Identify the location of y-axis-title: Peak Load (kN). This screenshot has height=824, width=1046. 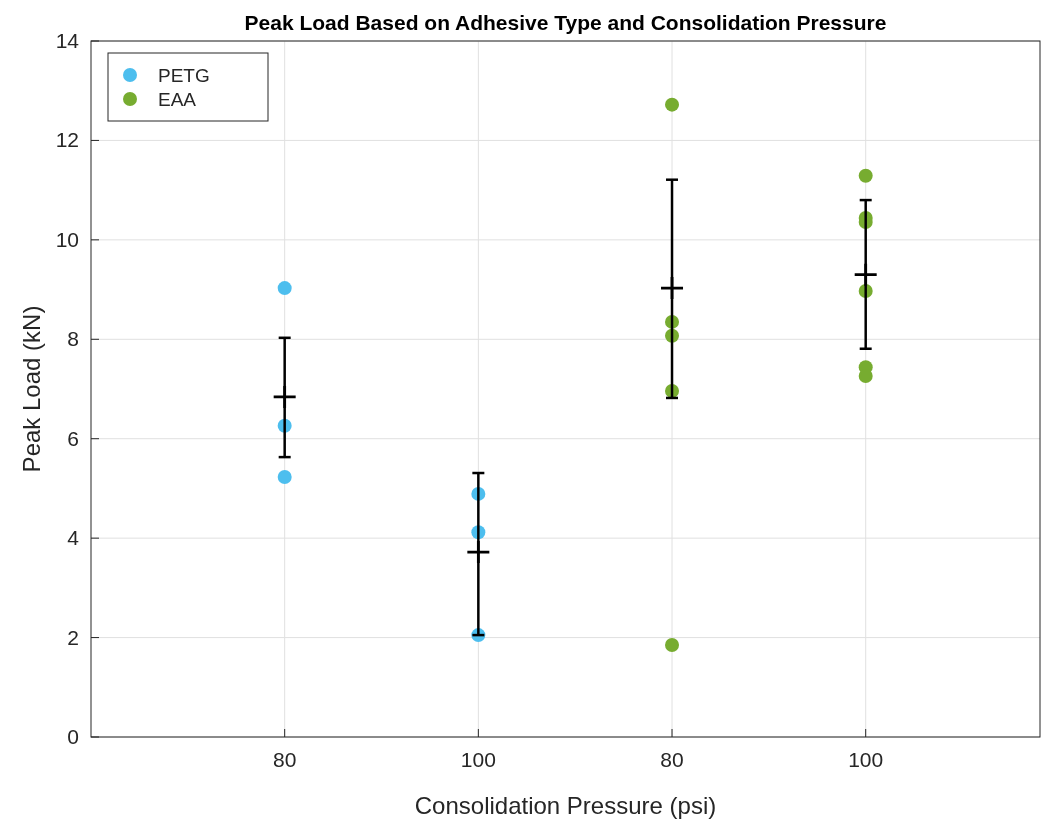
(31, 389).